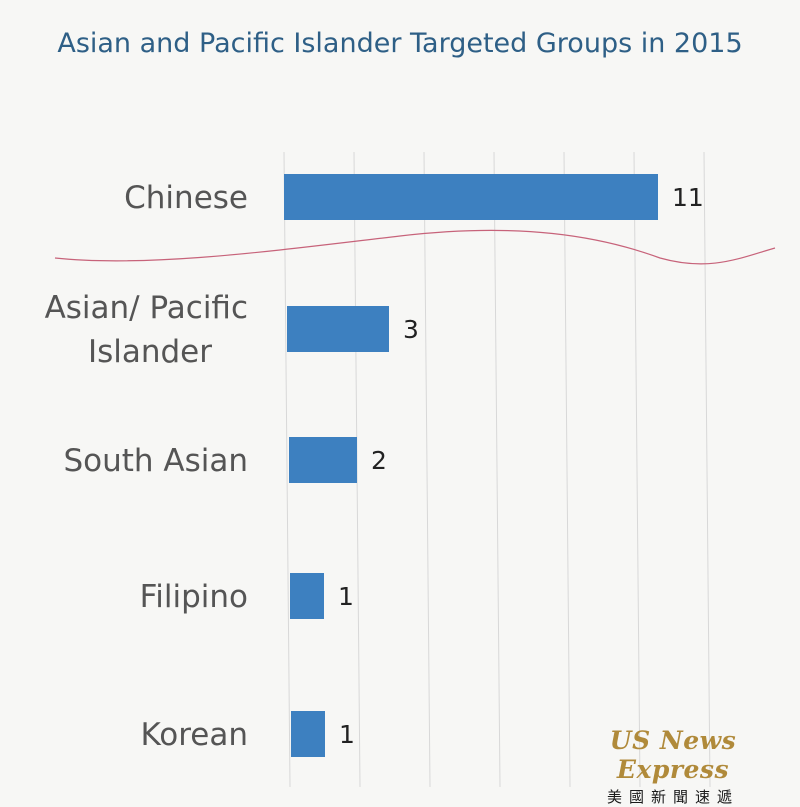 This screenshot has height=807, width=800. Describe the element at coordinates (307, 596) in the screenshot. I see `bar-filipino` at that location.